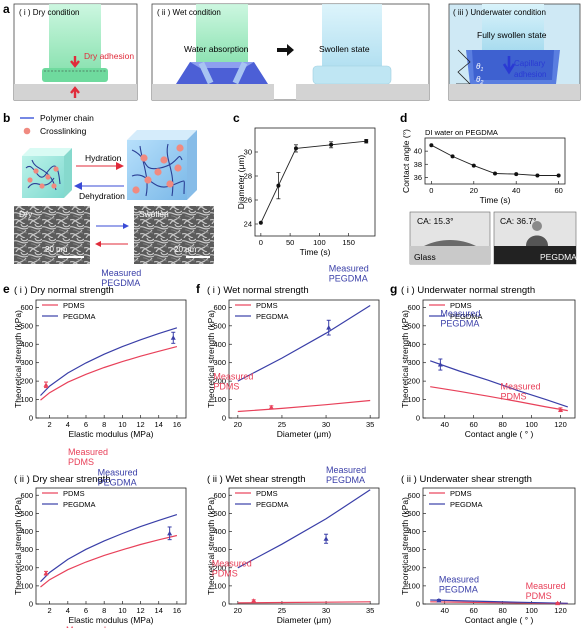 The width and height of the screenshot is (586, 628). I want to click on panel-label-c: c, so click(236, 118).